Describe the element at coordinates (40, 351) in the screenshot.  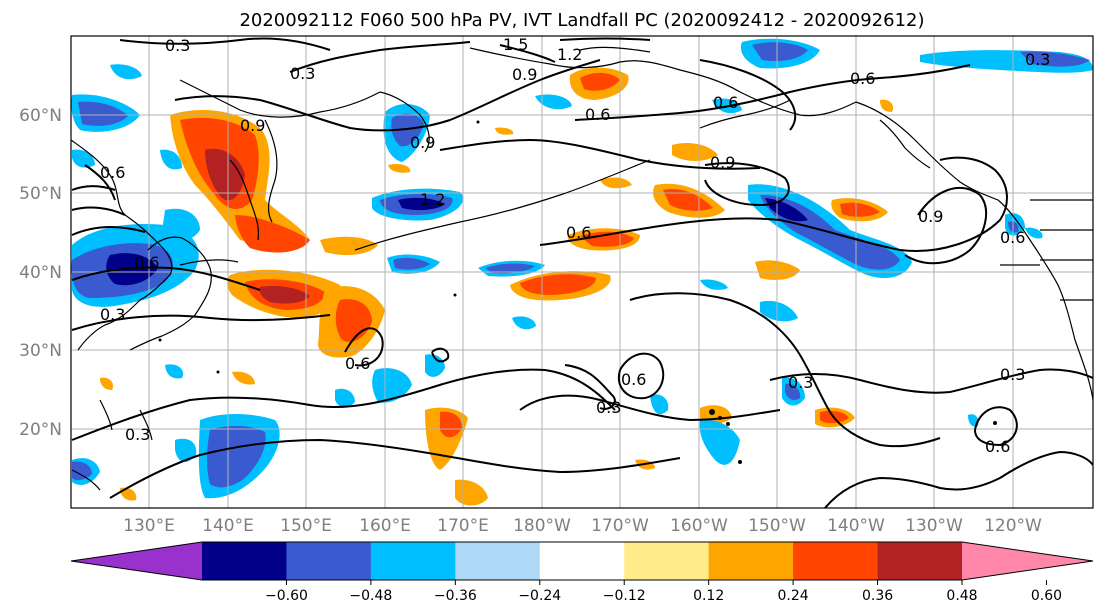
I see `lat-tick-label: 30°N` at that location.